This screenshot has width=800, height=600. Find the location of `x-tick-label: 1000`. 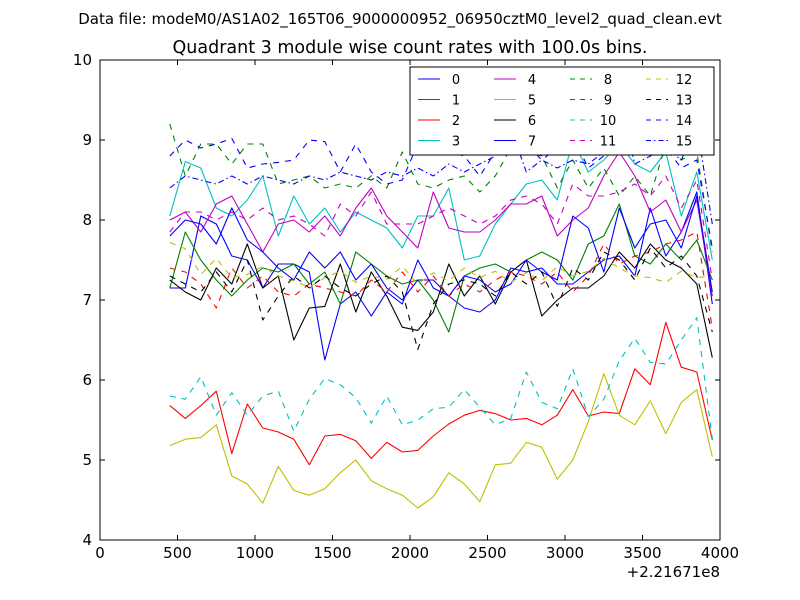

x-tick-label: 1000 is located at coordinates (255, 553).